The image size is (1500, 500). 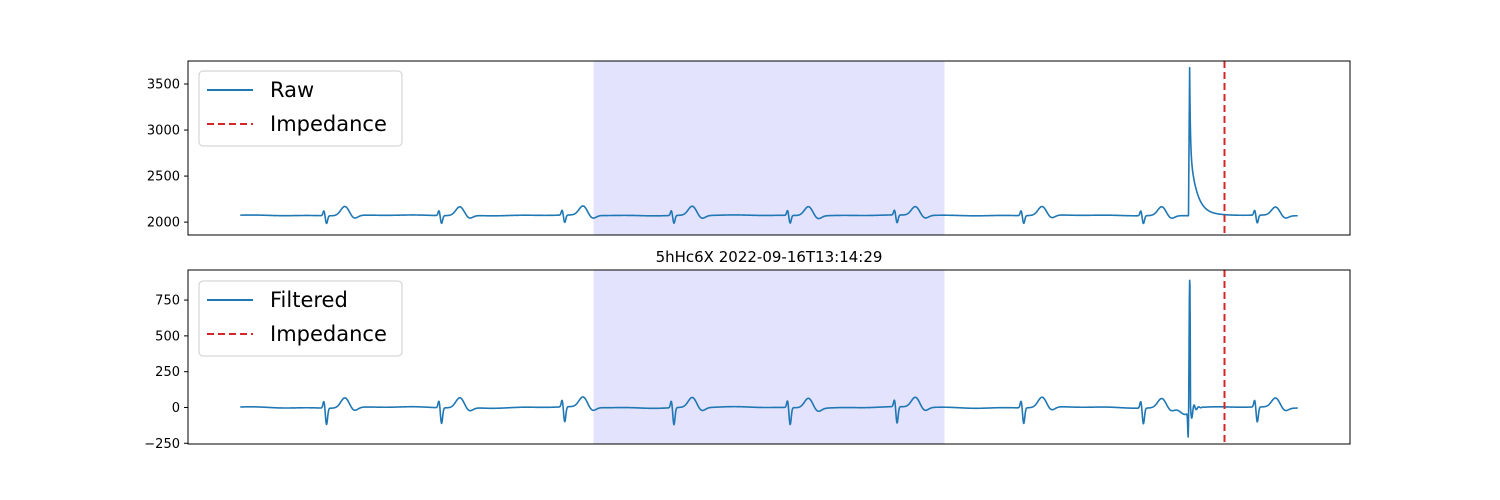 What do you see at coordinates (292, 90) in the screenshot?
I see `raw-legend-label: Raw` at bounding box center [292, 90].